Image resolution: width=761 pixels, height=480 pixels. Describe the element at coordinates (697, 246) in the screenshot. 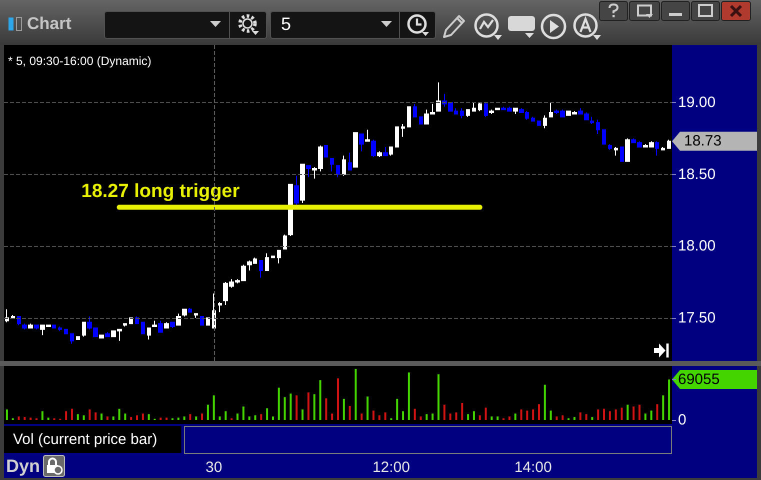

I see `y-tick-label: 18.00` at that location.